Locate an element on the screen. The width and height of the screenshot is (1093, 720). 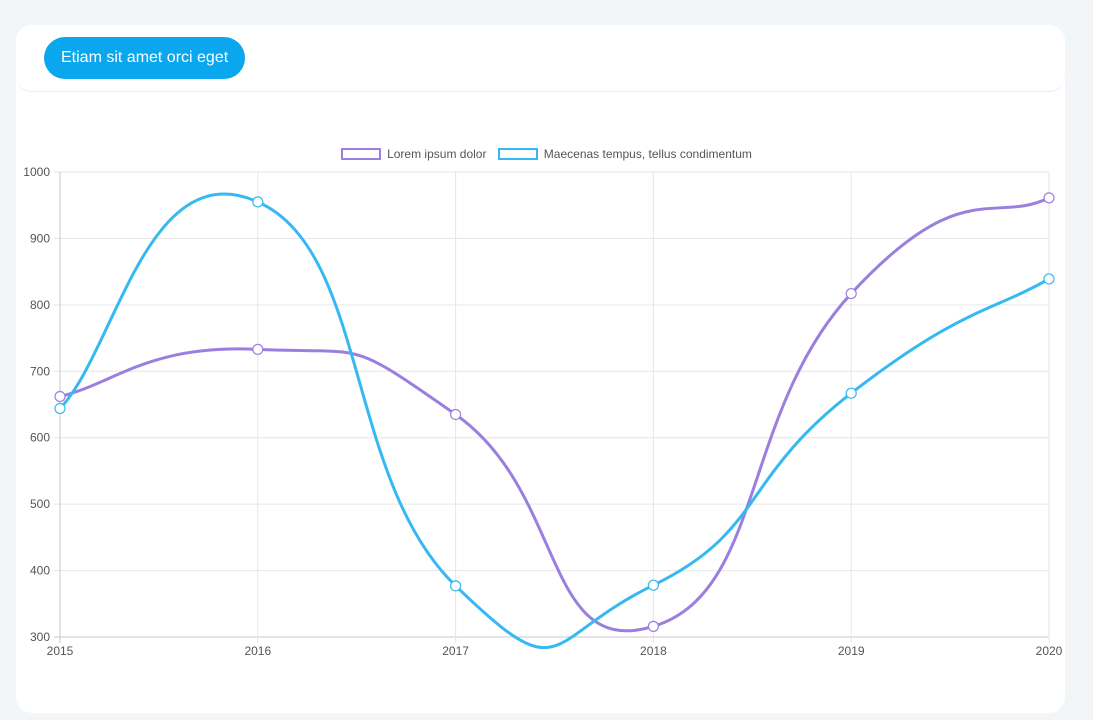
x-tick-label: 2017 is located at coordinates (455, 651).